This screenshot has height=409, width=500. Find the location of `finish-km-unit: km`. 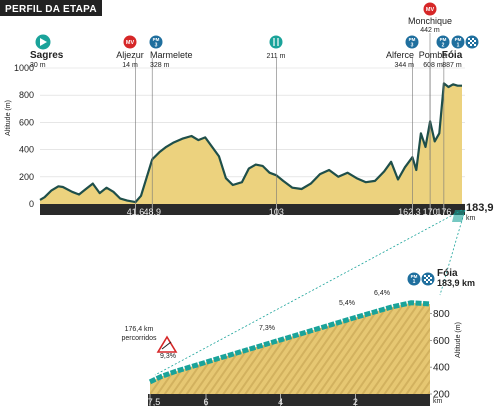

finish-km-unit: km is located at coordinates (471, 218).